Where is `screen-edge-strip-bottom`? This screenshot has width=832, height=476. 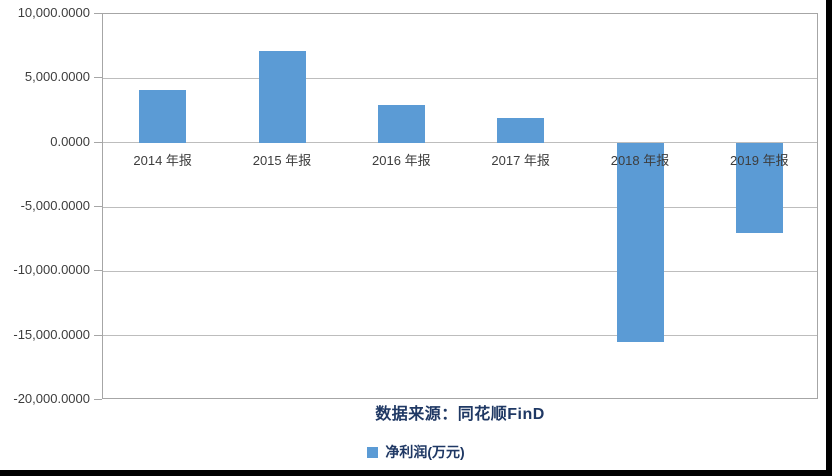
screen-edge-strip-bottom is located at coordinates (416, 473).